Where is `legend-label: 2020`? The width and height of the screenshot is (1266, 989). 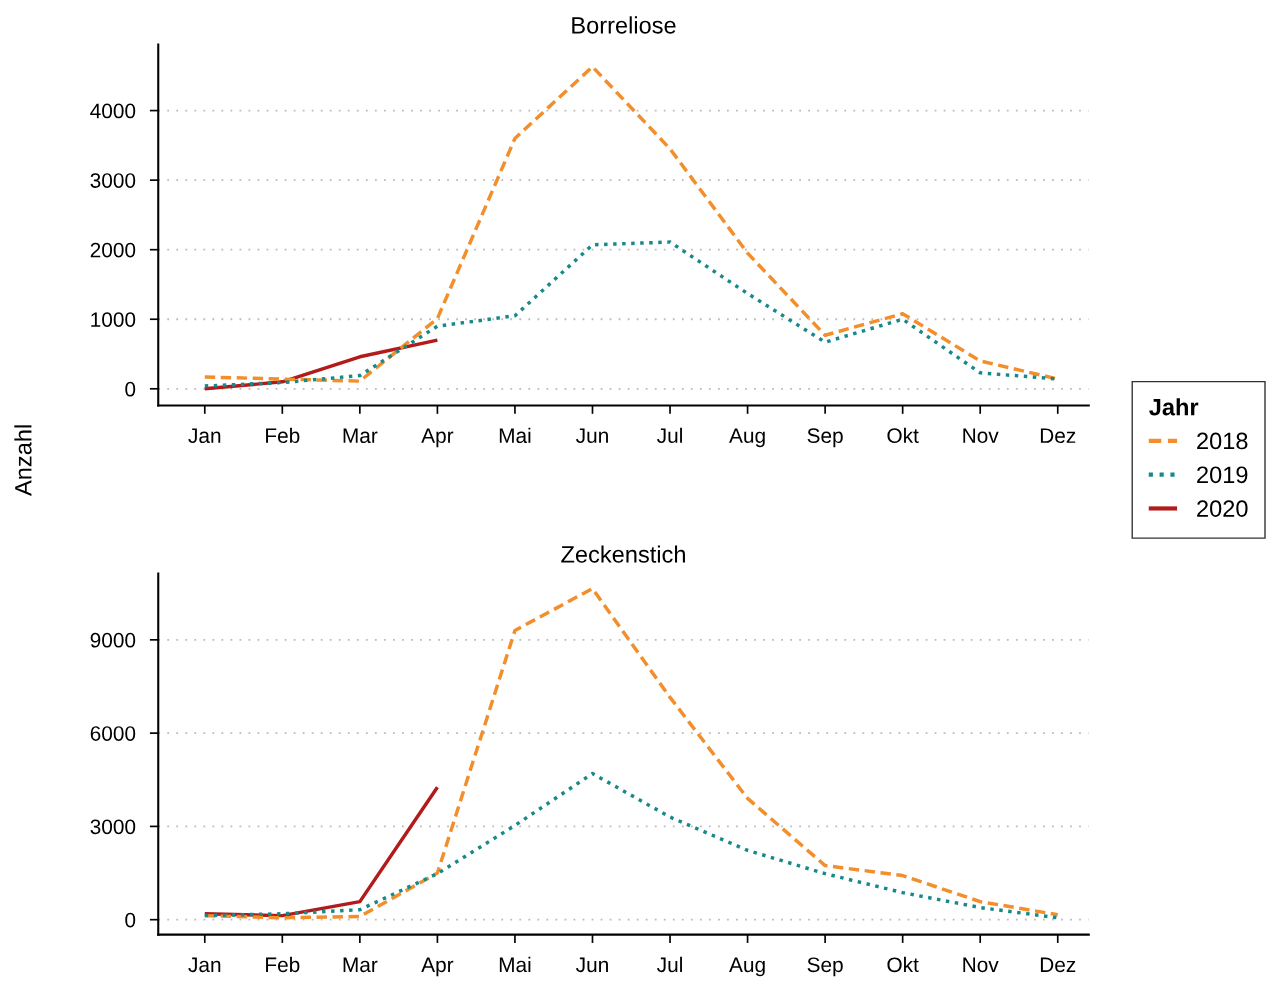
legend-label: 2020 is located at coordinates (1222, 508).